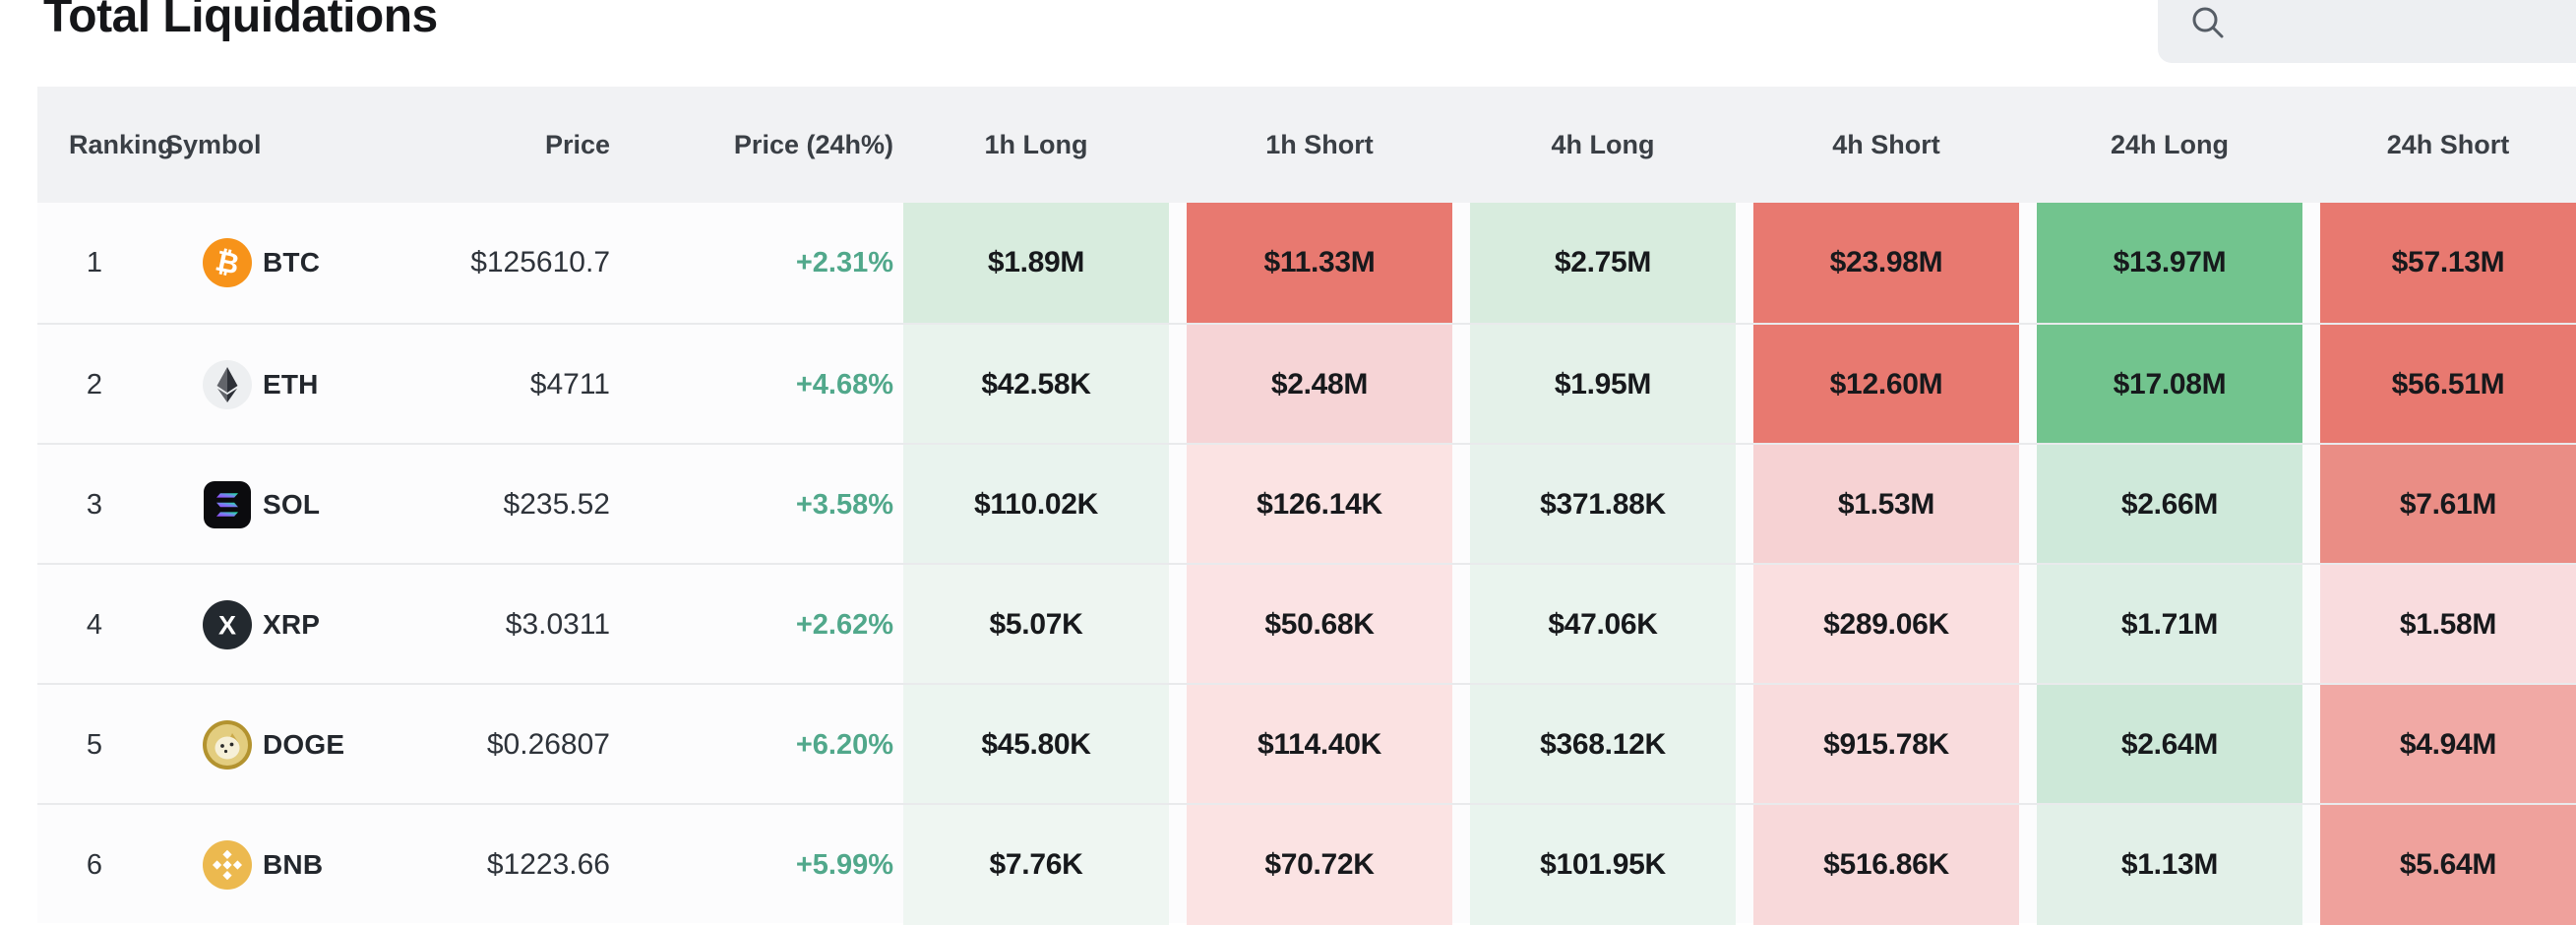  I want to click on eth-icon, so click(227, 385).